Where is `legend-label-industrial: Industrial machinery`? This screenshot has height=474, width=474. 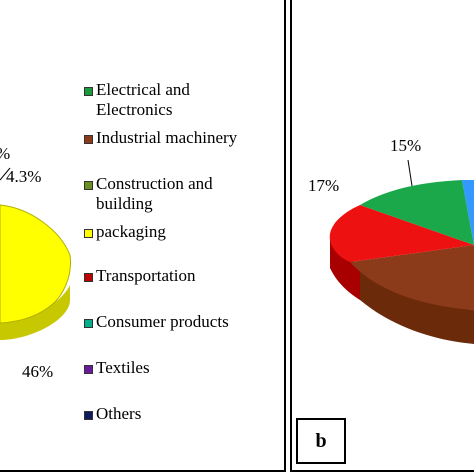 legend-label-industrial: Industrial machinery is located at coordinates (167, 137).